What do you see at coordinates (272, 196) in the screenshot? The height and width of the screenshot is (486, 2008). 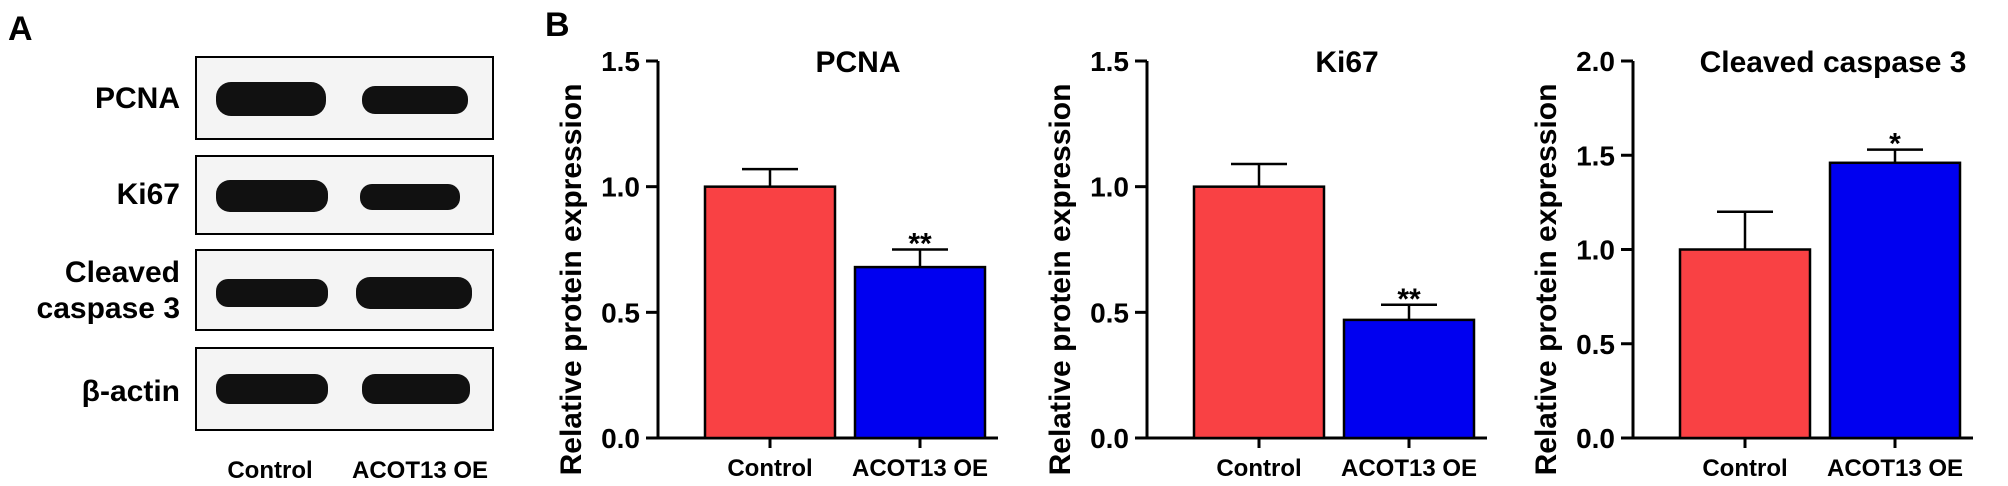 I see `band-ki67-control` at bounding box center [272, 196].